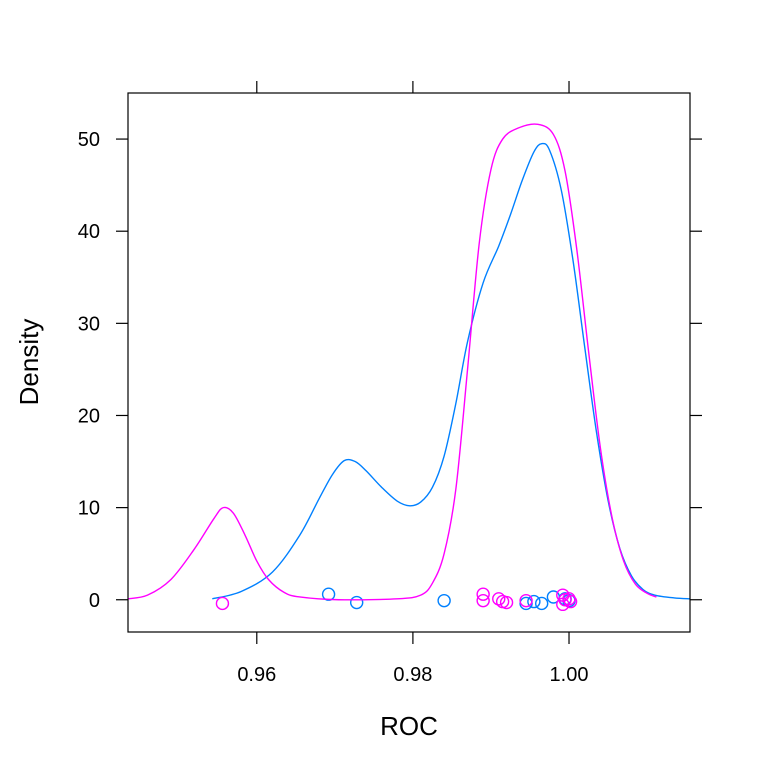 Image resolution: width=768 pixels, height=768 pixels. I want to click on y-tick-label: 20, so click(89, 416).